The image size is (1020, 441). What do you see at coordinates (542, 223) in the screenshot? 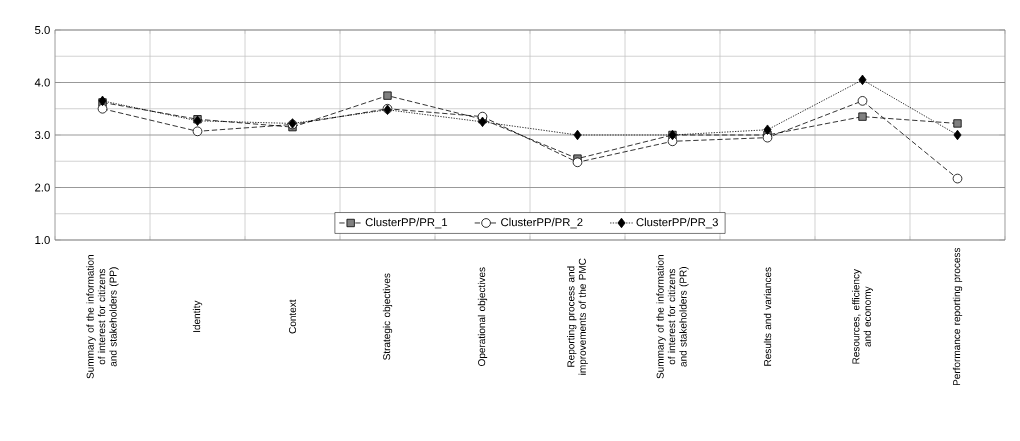
I see `legend-label: ClusterPP/PR_2` at bounding box center [542, 223].